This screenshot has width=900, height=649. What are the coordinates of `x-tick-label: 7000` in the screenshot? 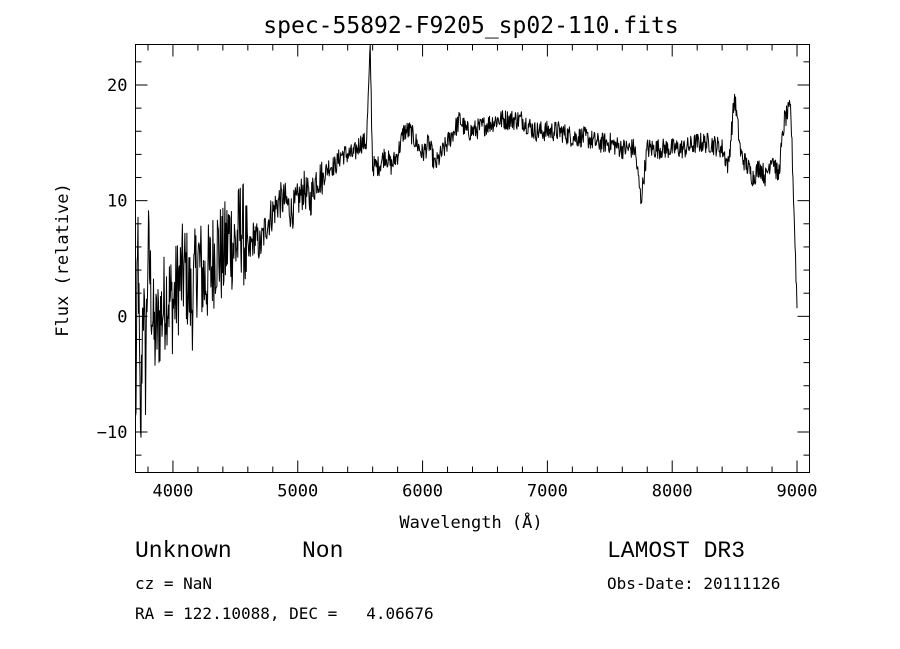 It's located at (547, 492).